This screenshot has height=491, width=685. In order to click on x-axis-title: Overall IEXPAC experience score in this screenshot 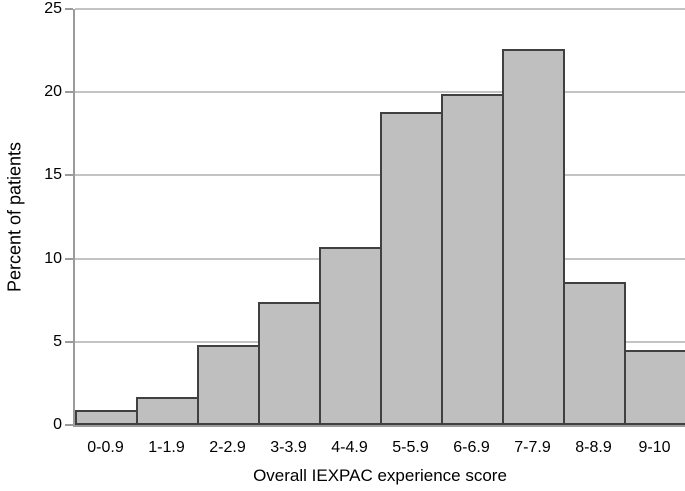, I will do `click(380, 475)`.